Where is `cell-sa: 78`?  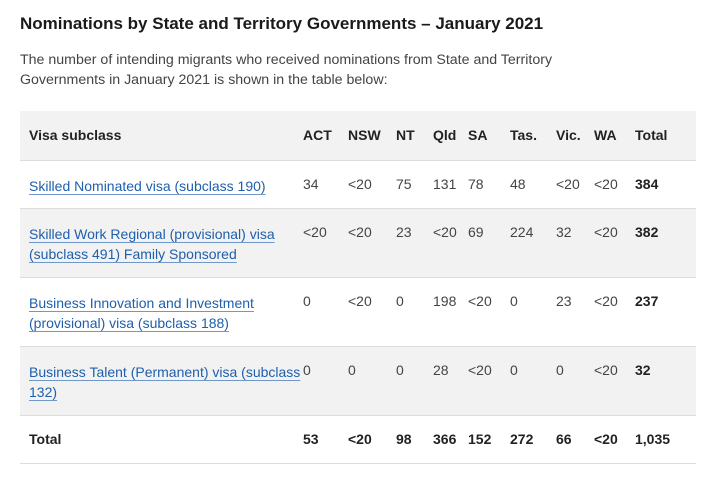
cell-sa: 78 is located at coordinates (476, 183).